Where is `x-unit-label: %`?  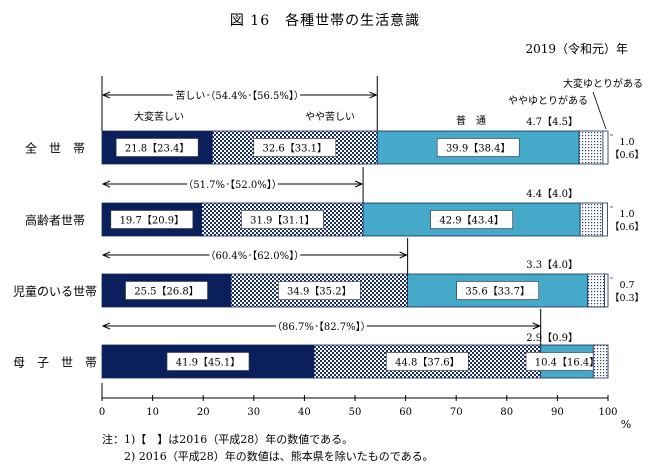
x-unit-label: % is located at coordinates (626, 424).